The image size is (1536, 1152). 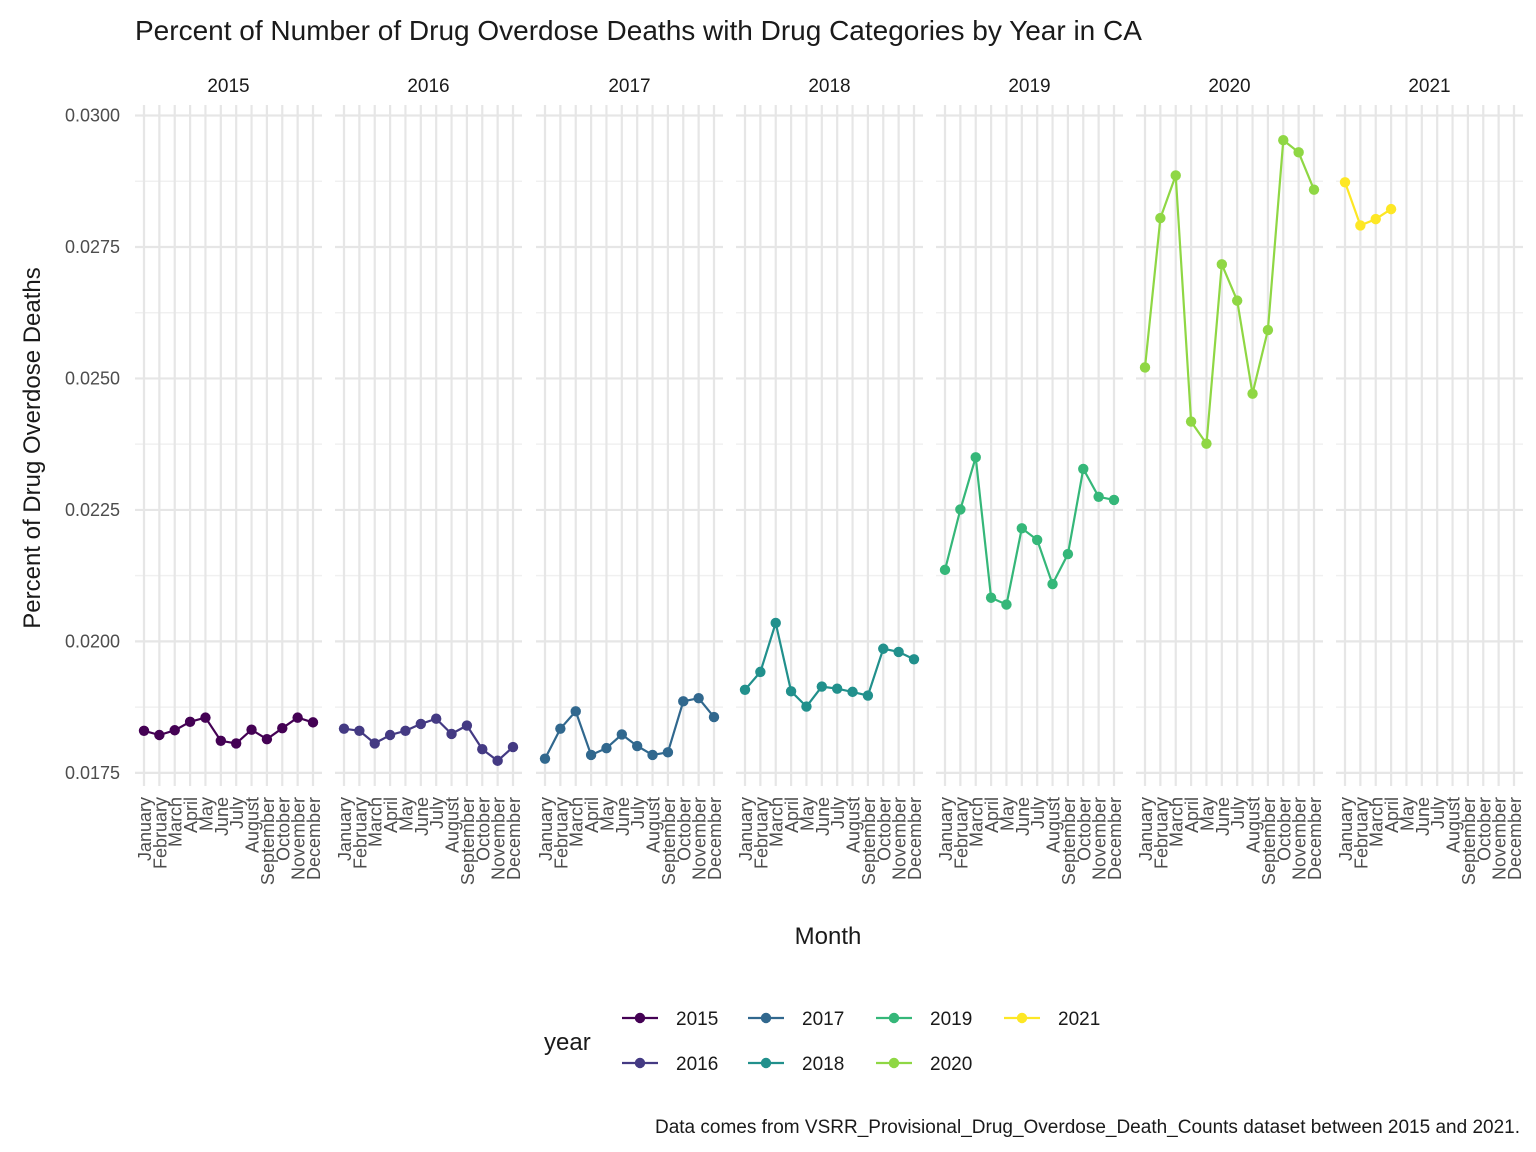 What do you see at coordinates (1006, 604) in the screenshot?
I see `data-point-2019-may` at bounding box center [1006, 604].